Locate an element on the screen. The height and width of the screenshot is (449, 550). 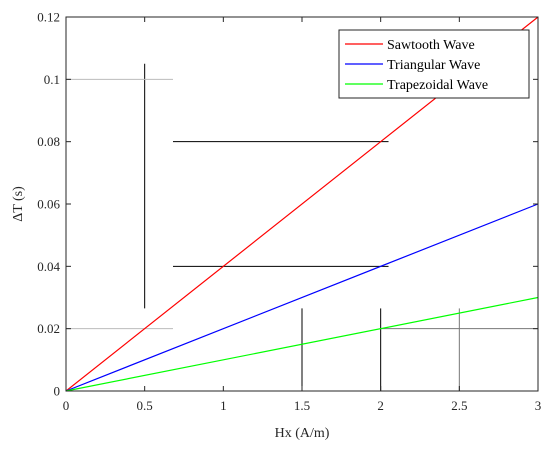
legend-label: Sawtooth Wave is located at coordinates (431, 45).